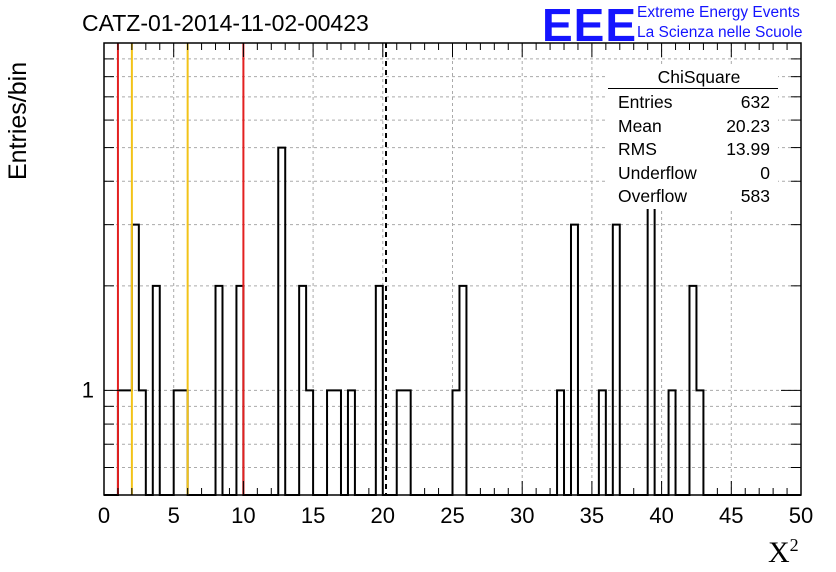 The width and height of the screenshot is (836, 572). I want to click on stats-row: Entries 632, so click(694, 102).